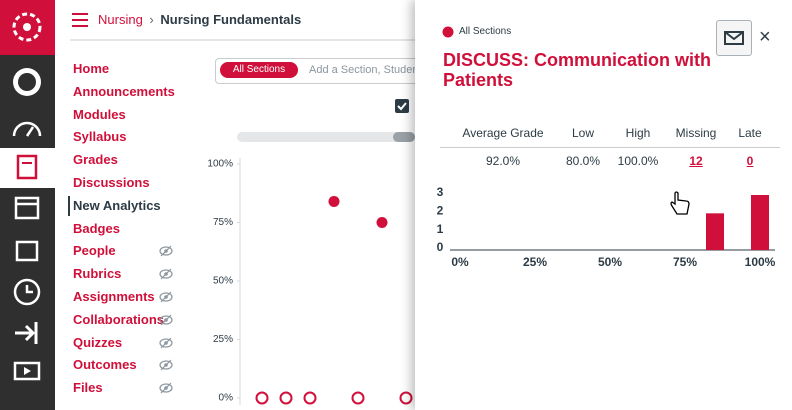  What do you see at coordinates (124, 91) in the screenshot?
I see `nav-link: Announcements` at bounding box center [124, 91].